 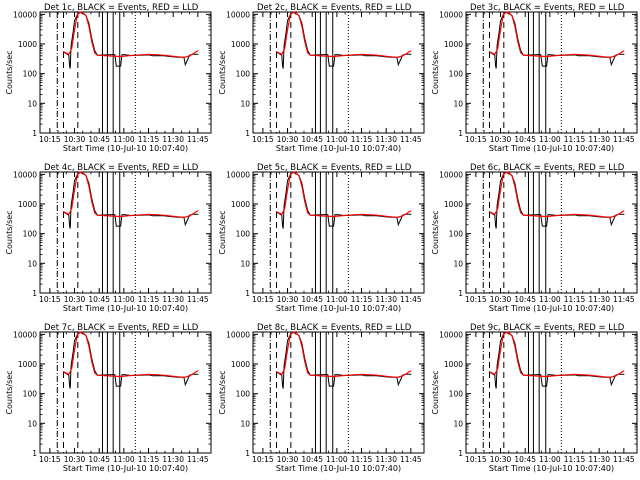 What do you see at coordinates (121, 168) in the screenshot?
I see `panel-title: Det 4c, BLACK = Events, RED = LLD` at bounding box center [121, 168].